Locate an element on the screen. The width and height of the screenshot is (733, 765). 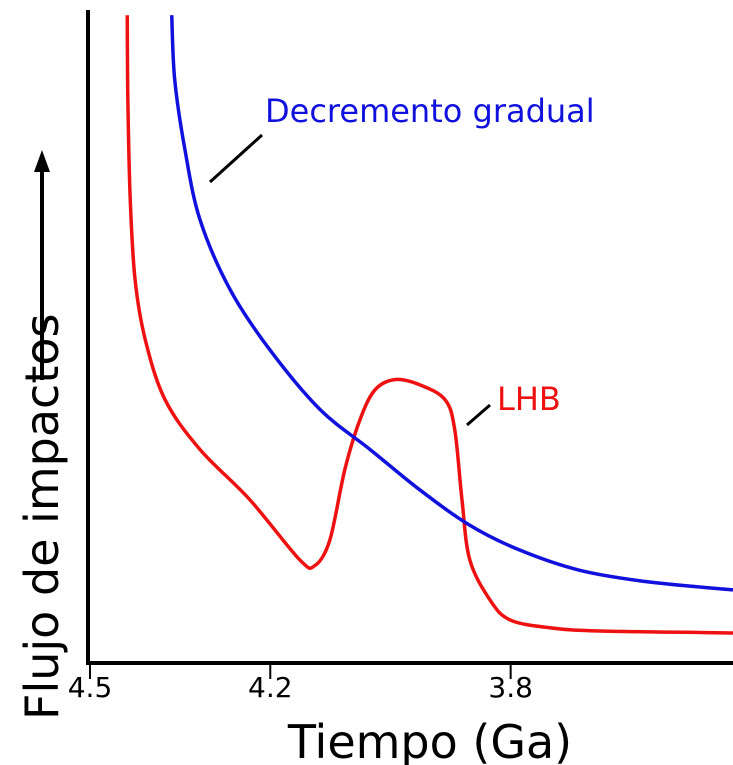
series-label: LHB is located at coordinates (529, 399).